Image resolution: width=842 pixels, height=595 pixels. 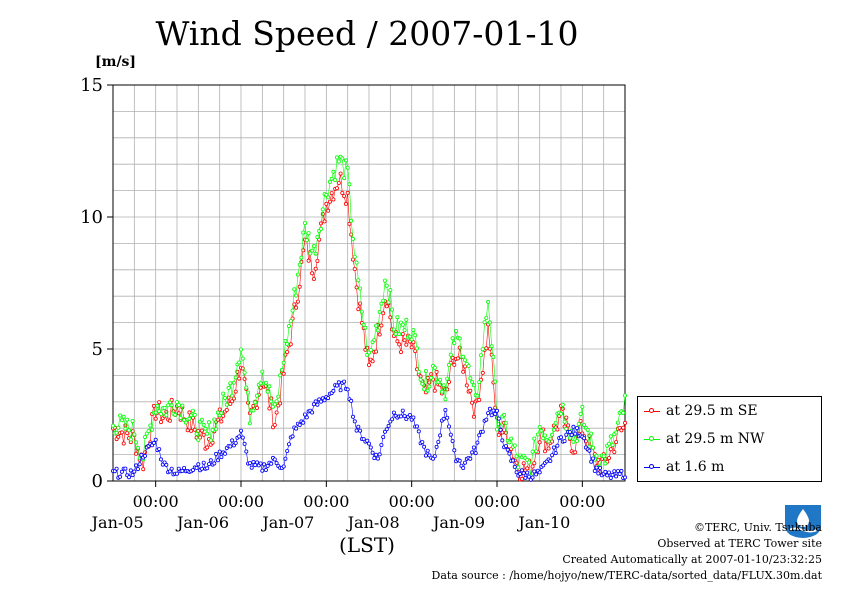 I want to click on y-tick-label: 10, so click(x=91, y=217).